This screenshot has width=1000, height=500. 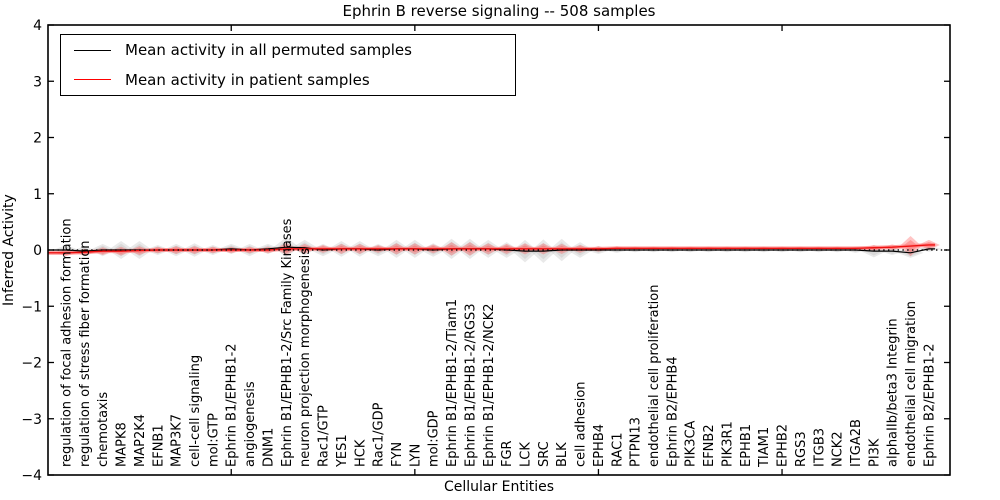 I want to click on x-entity-label: chemotaxis, so click(x=103, y=429).